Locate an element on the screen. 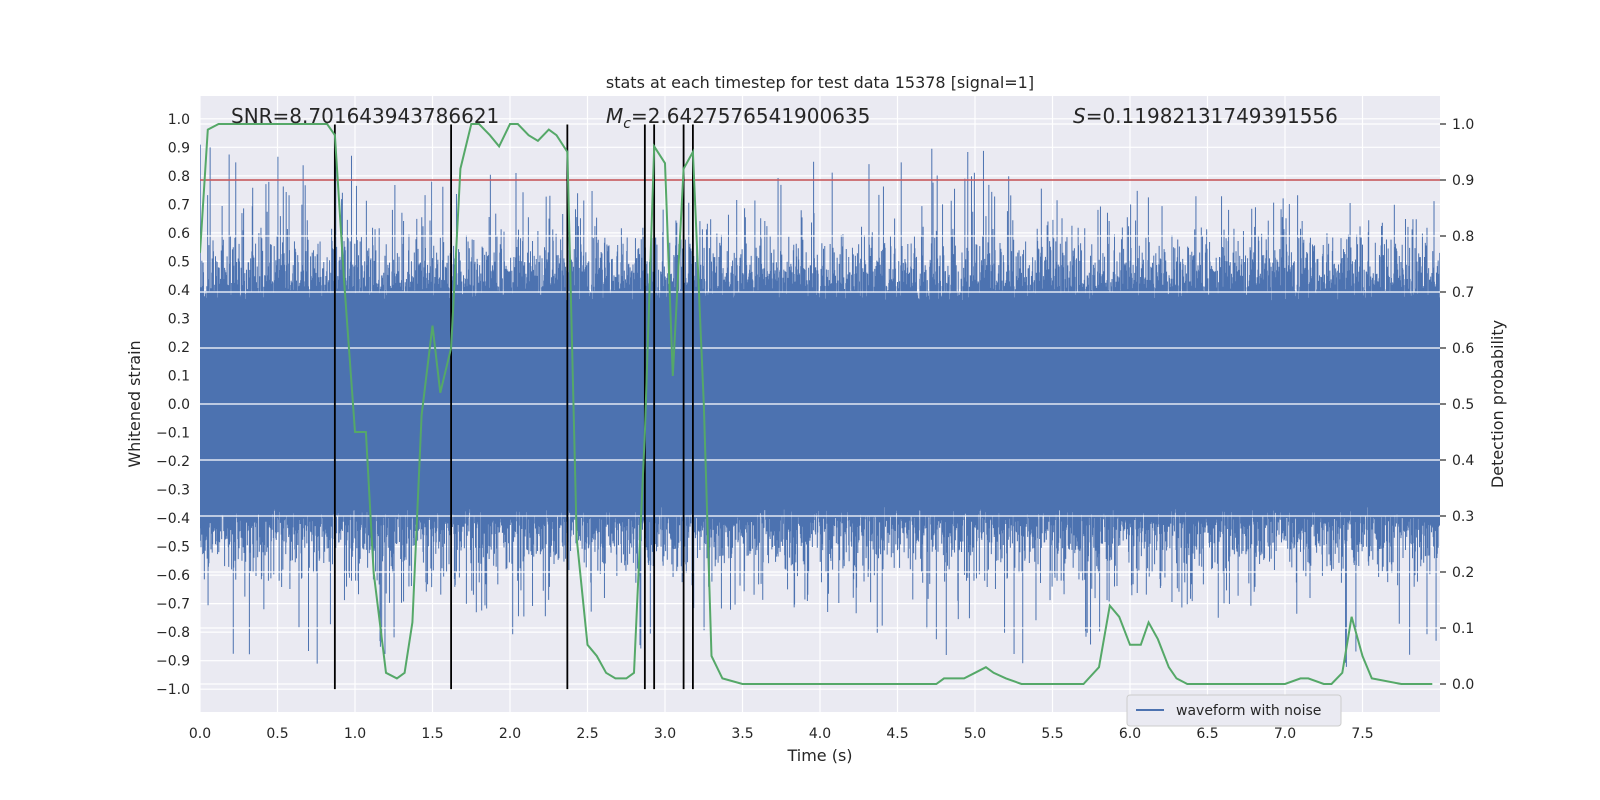 This screenshot has height=800, width=1600. left-tick-label: 0.9 is located at coordinates (179, 148).